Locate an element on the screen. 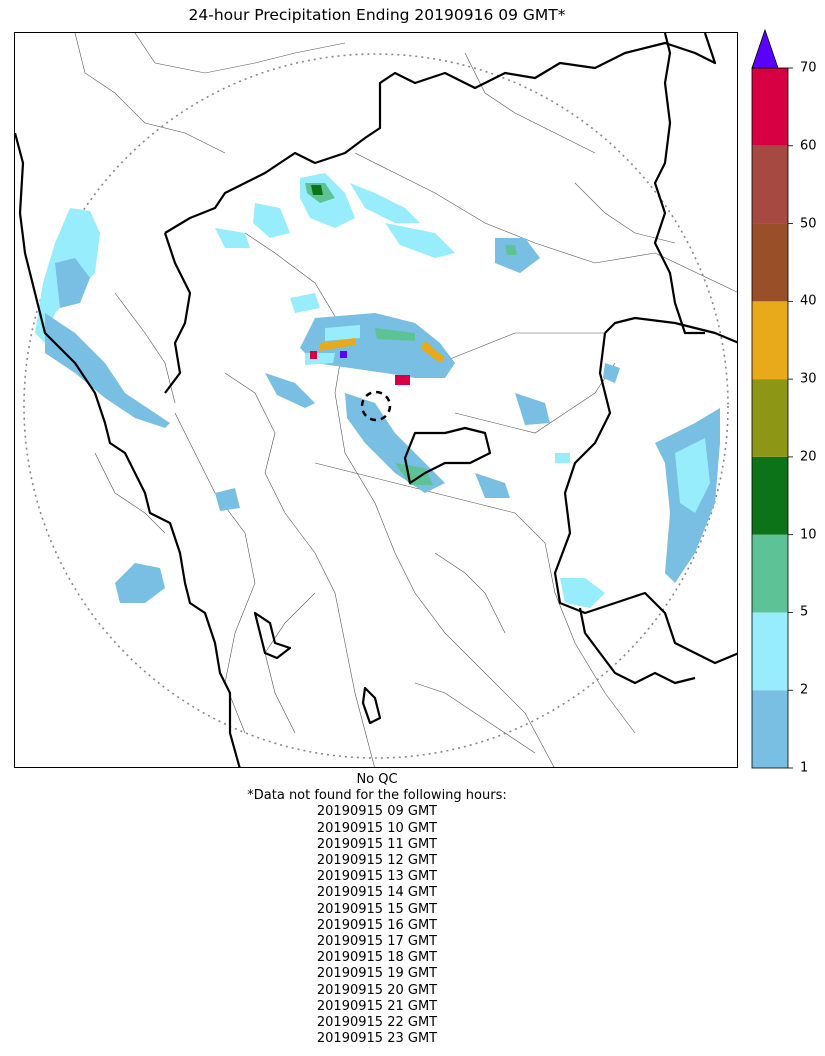  missing-hour-item: 20190915 10 GMT is located at coordinates (377, 828).